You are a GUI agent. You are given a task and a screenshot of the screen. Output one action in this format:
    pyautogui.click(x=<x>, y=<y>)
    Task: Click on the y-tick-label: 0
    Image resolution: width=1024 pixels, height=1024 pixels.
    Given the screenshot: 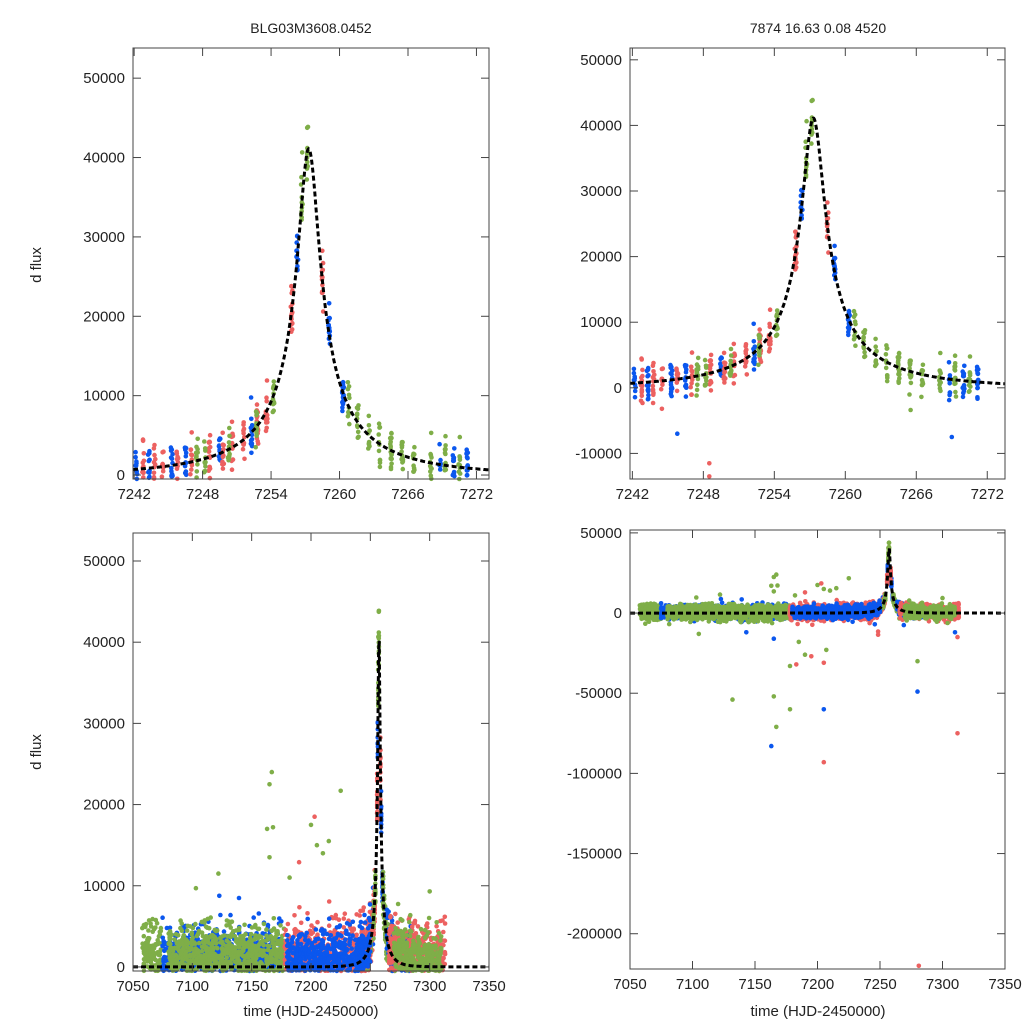 What is the action you would take?
    pyautogui.click(x=121, y=475)
    